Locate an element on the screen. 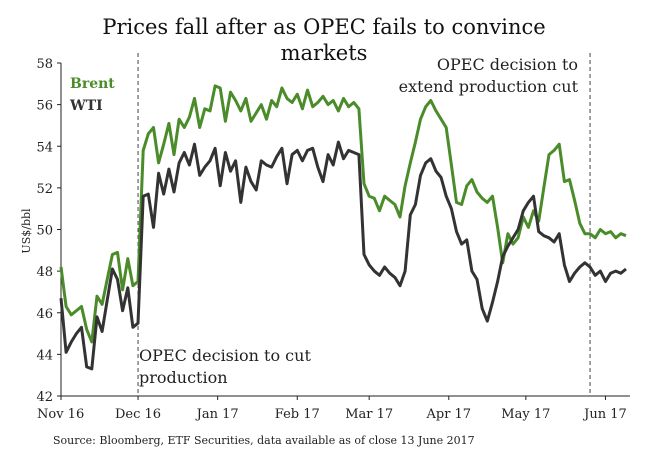 The image size is (646, 467). annotation-opec-extend: OPEC decision to extend production cut is located at coordinates (489, 75).